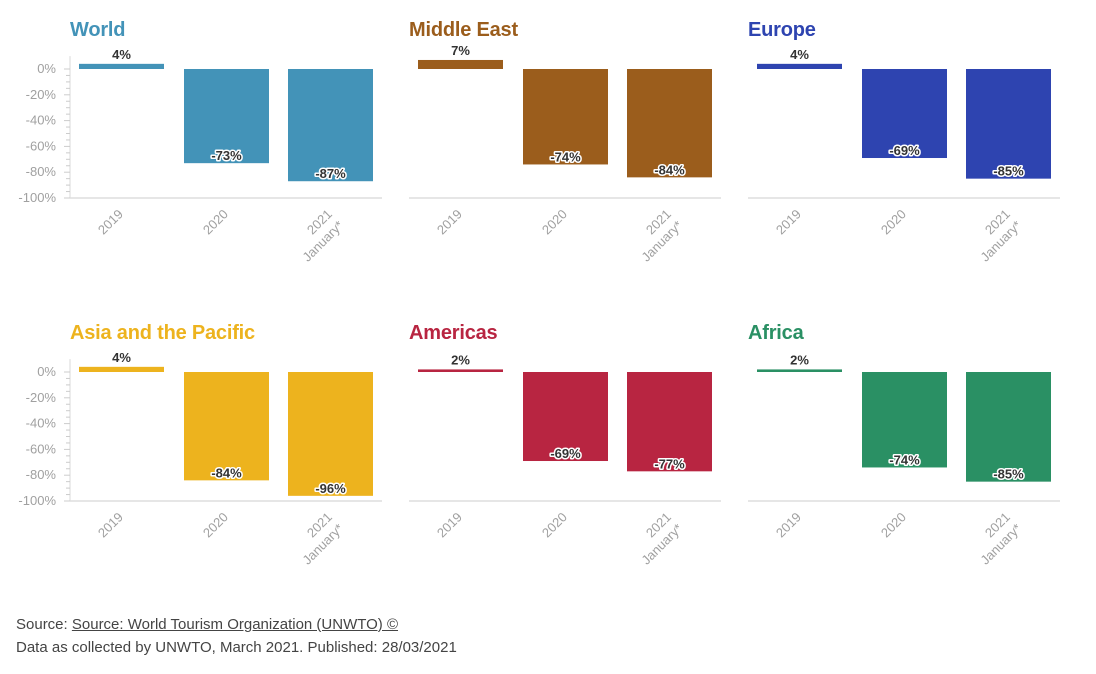 The width and height of the screenshot is (1096, 674). Describe the element at coordinates (162, 333) in the screenshot. I see `panel-title: Asia and the Pacific` at that location.